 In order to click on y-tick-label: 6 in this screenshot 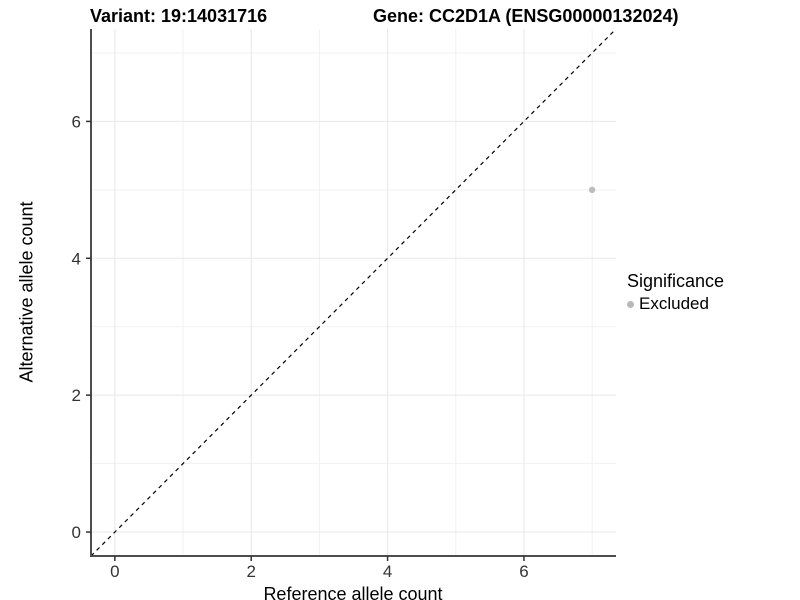, I will do `click(76, 121)`.